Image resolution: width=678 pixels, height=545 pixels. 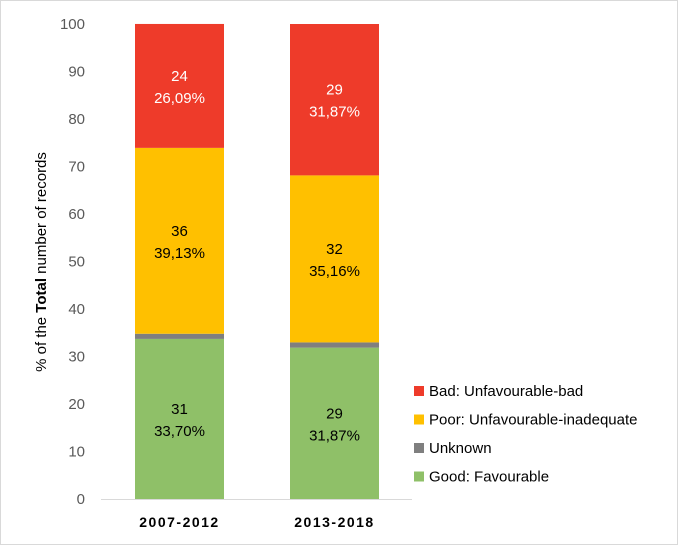 What do you see at coordinates (76, 214) in the screenshot?
I see `y-tick-label: 60` at bounding box center [76, 214].